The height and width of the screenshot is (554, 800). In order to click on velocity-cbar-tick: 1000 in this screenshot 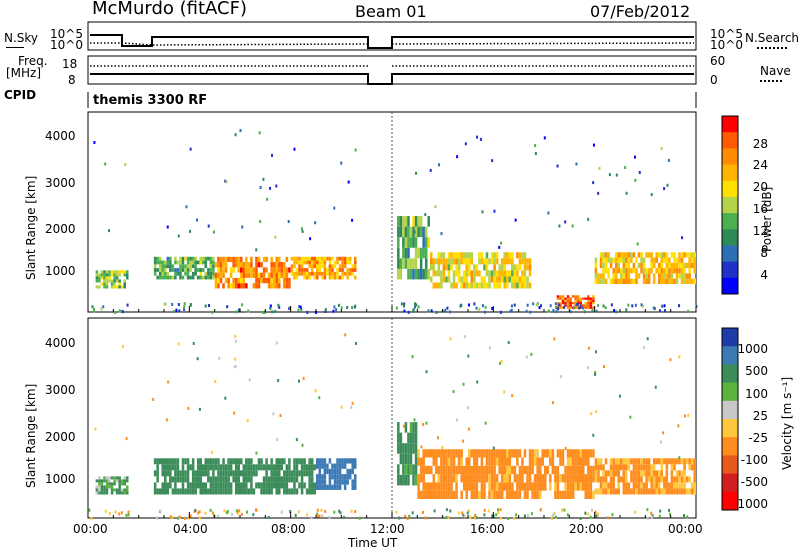, I will do `click(752, 349)`.